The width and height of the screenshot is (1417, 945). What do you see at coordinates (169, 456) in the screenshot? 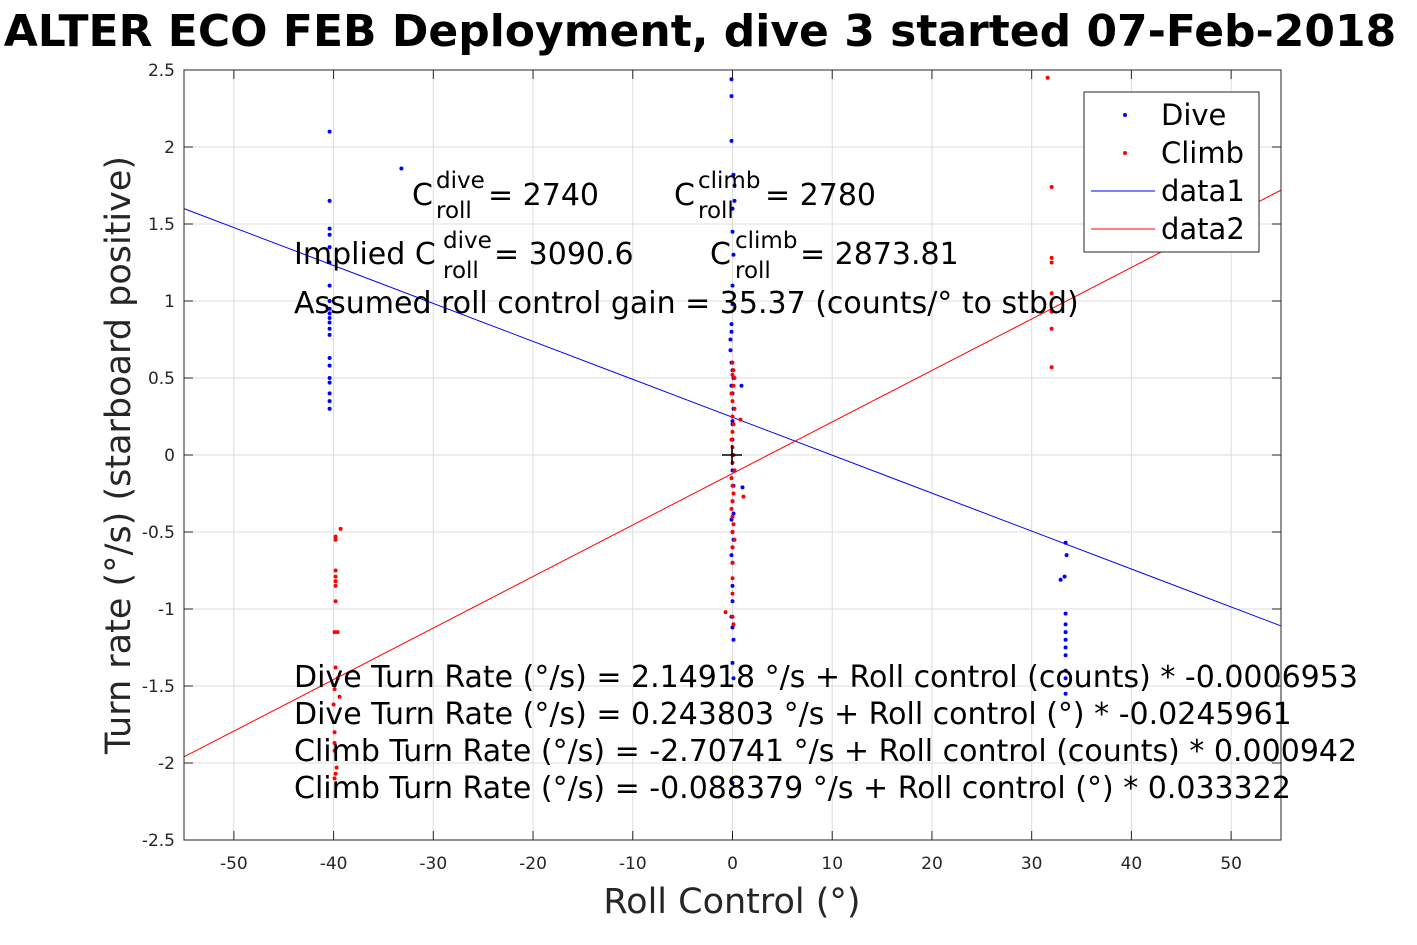
I see `y-tick-label: 0` at bounding box center [169, 456].